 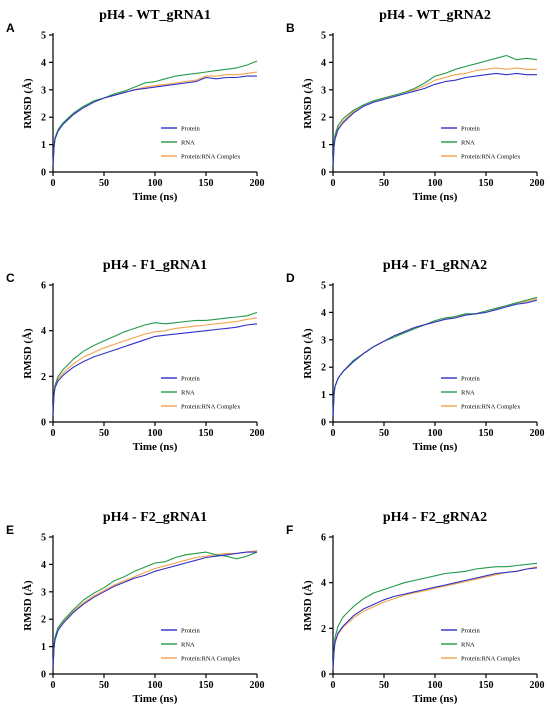 I want to click on panel-label: C, so click(x=10, y=278).